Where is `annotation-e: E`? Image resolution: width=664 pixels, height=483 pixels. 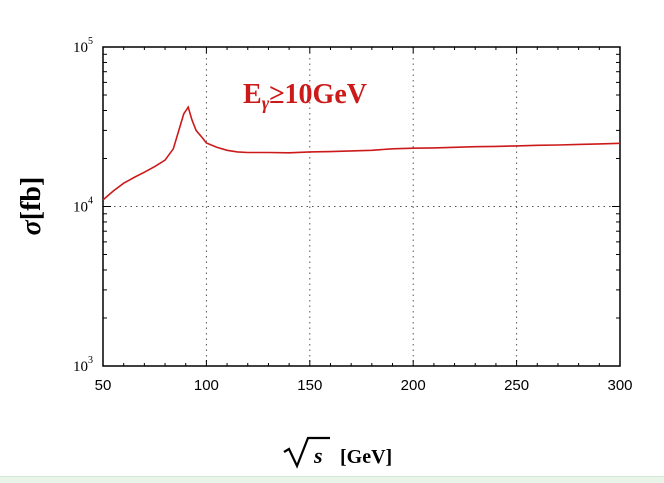
annotation-e: E is located at coordinates (252, 94).